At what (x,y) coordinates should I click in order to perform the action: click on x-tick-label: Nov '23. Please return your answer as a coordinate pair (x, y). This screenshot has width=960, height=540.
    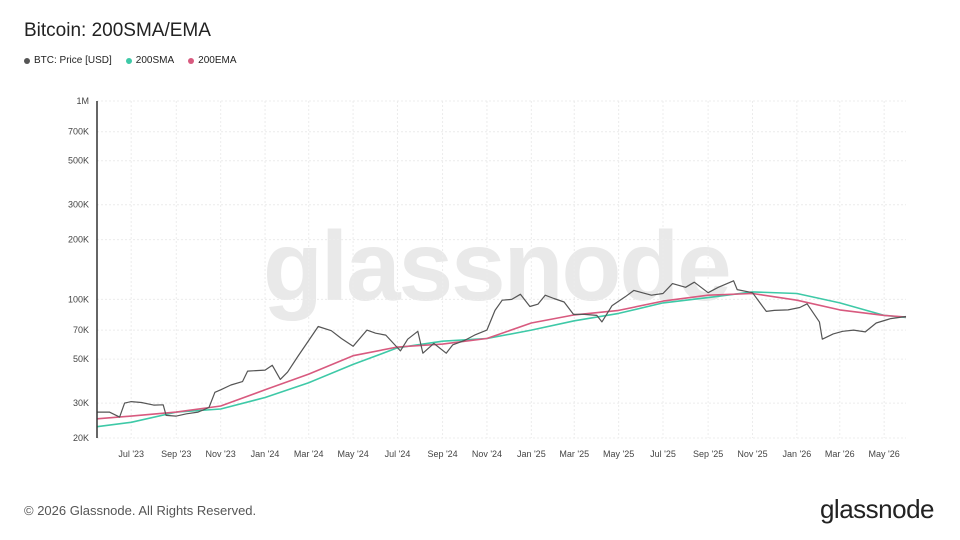
    Looking at the image, I should click on (221, 454).